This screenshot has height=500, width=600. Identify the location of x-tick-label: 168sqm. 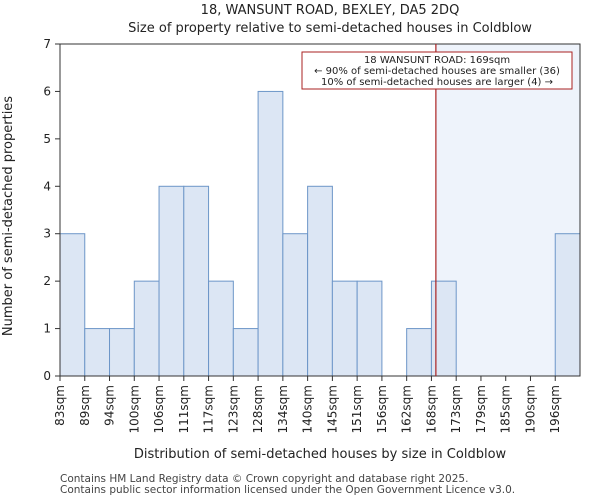
(431, 409).